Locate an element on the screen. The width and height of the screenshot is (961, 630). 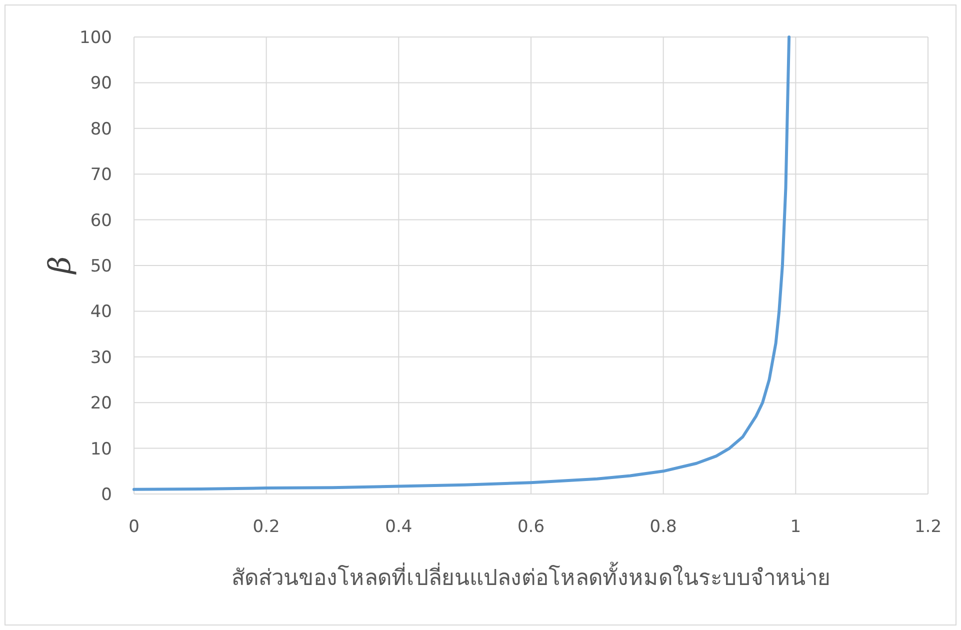
y-tick-label: 20 is located at coordinates (101, 404).